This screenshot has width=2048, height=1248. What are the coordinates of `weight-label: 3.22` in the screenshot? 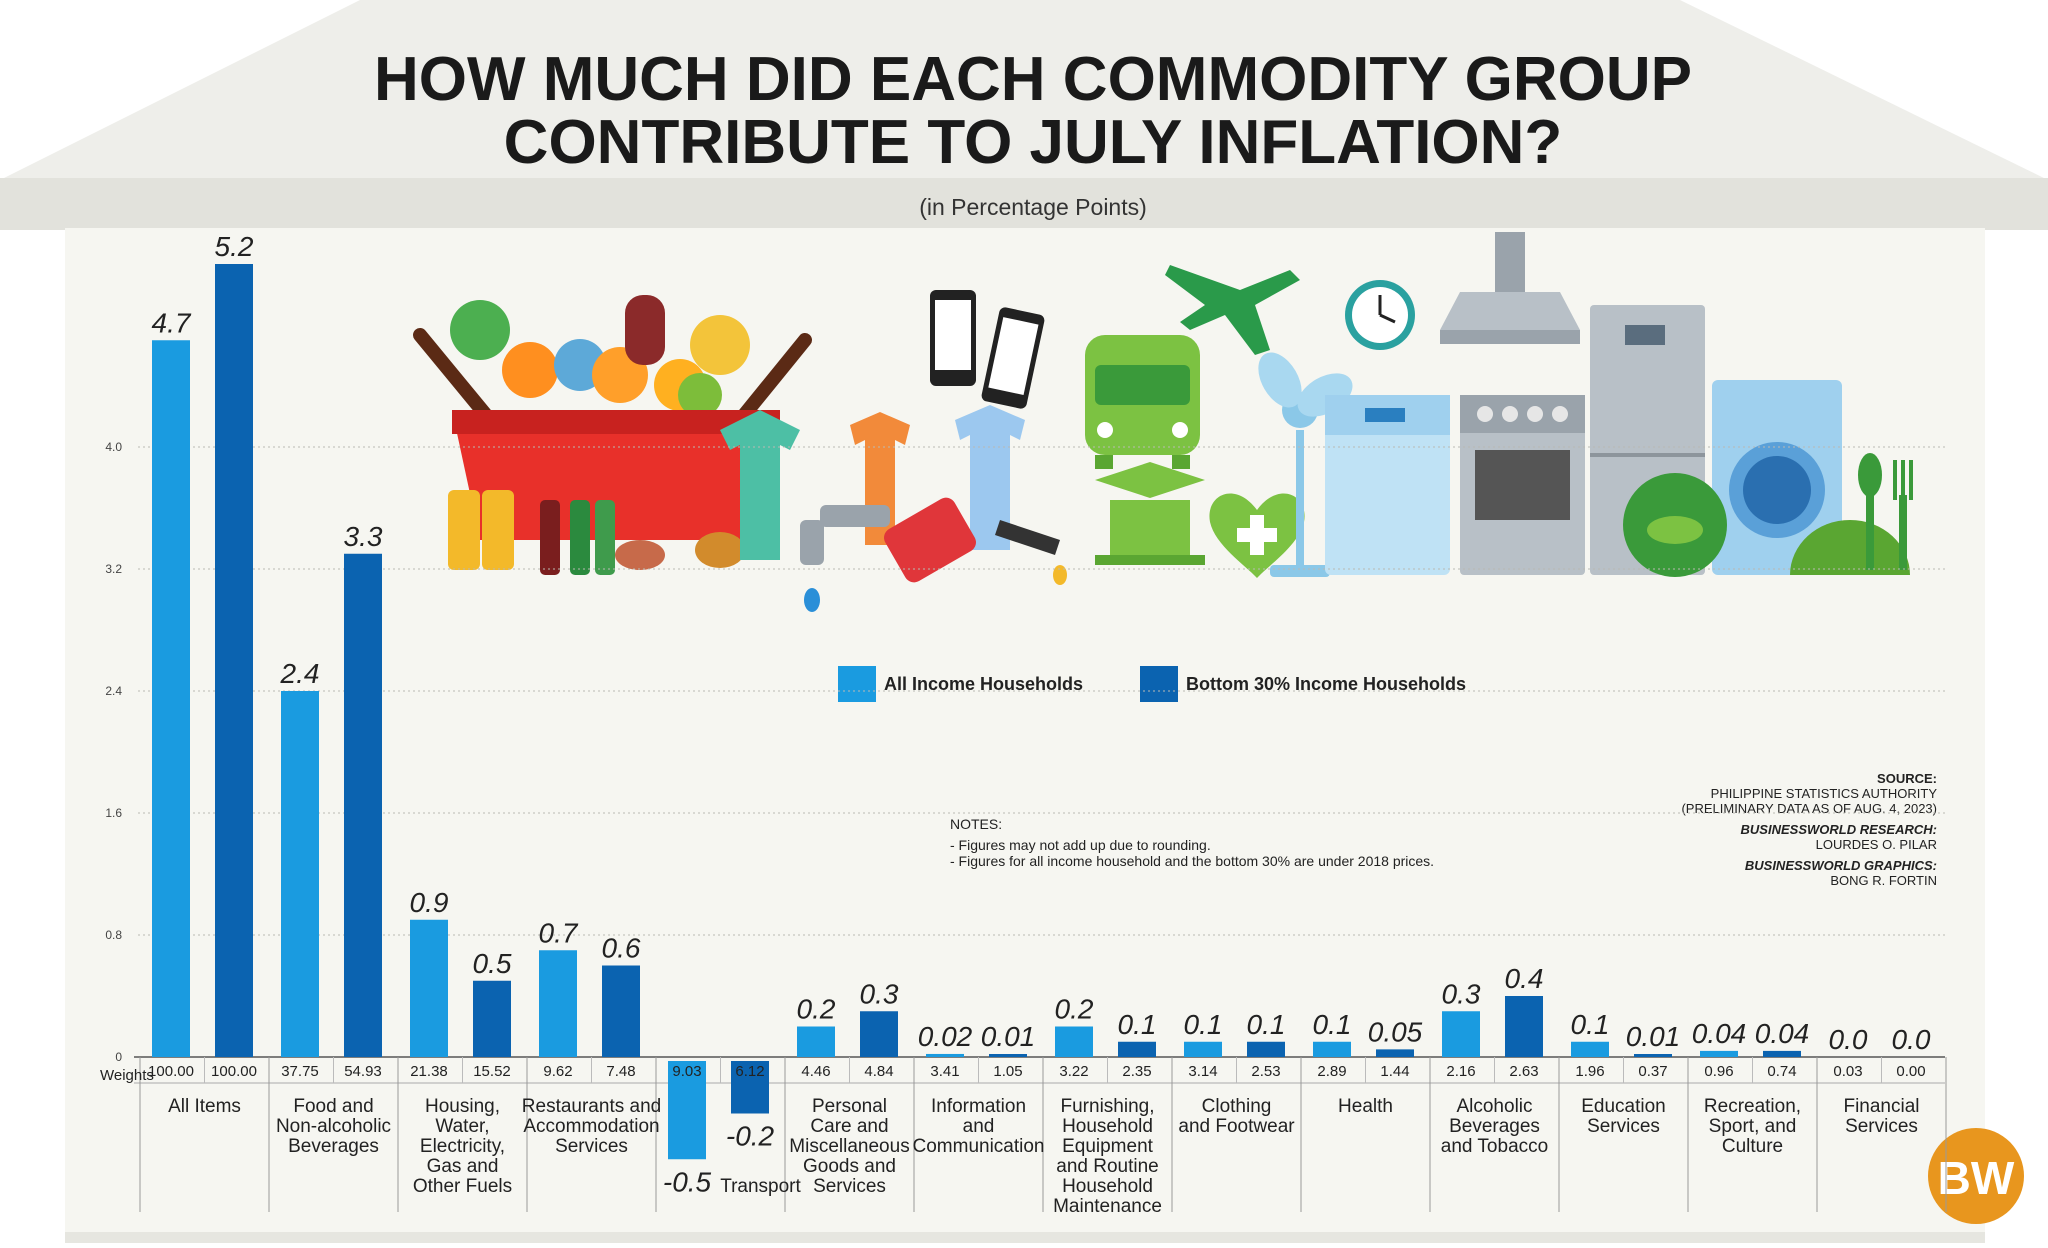 It's located at (1073, 1071).